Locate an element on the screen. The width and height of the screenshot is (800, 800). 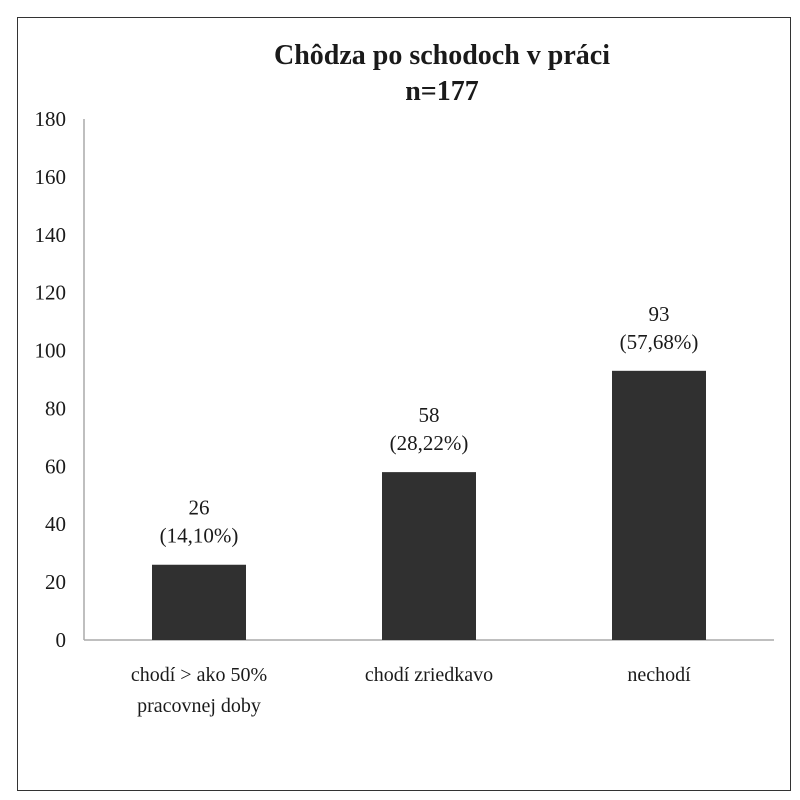
data-label: (28,22%) is located at coordinates (429, 443).